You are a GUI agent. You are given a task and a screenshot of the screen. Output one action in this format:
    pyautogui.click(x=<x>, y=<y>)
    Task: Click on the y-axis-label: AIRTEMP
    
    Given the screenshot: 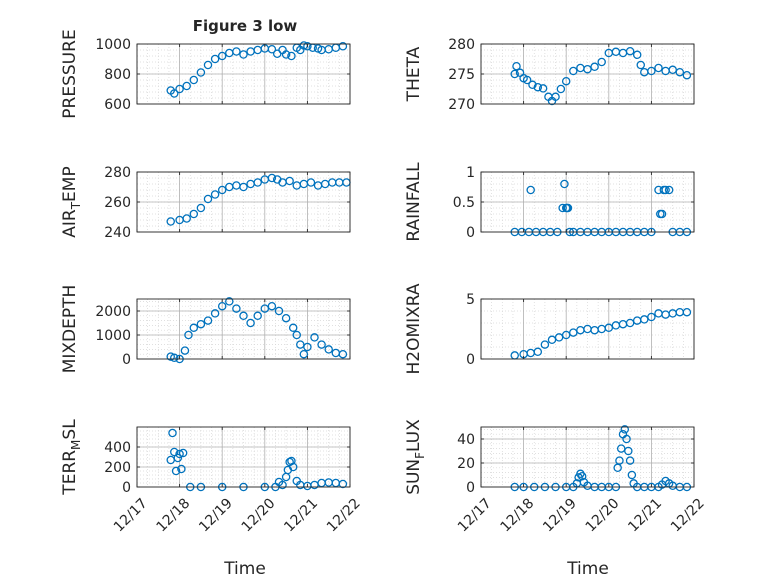 What is the action you would take?
    pyautogui.click(x=71, y=201)
    